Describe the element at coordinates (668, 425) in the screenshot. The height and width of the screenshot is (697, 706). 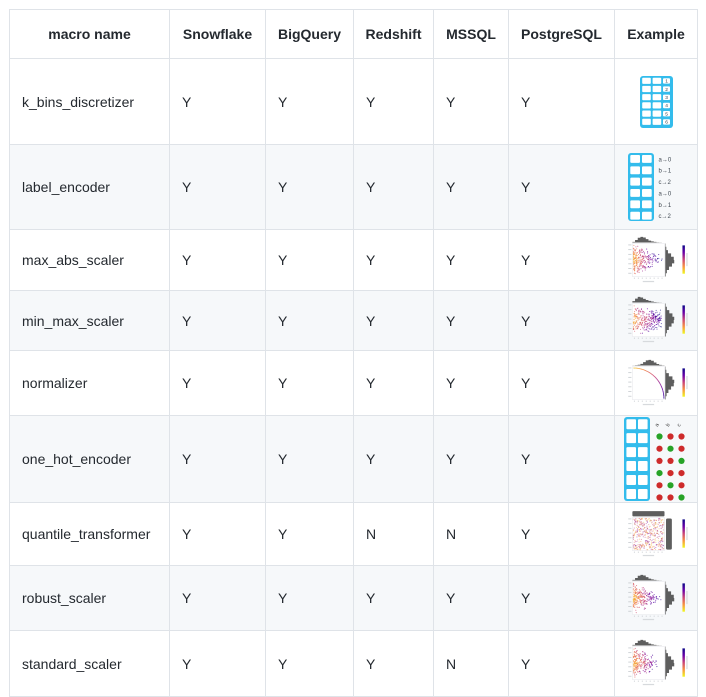
I see `one-hot-column-label: b` at that location.